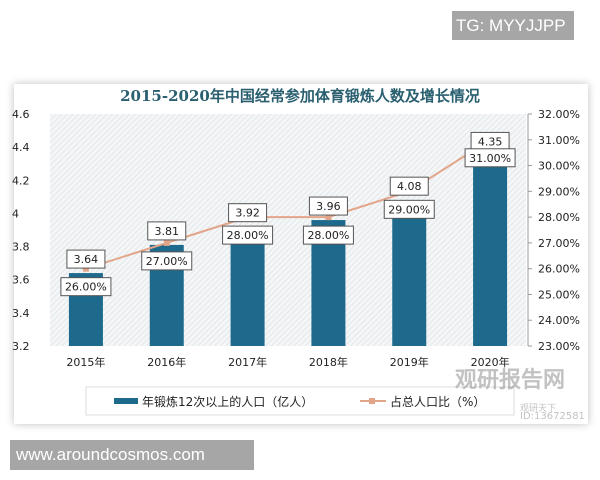 This screenshot has height=480, width=600. Describe the element at coordinates (85, 362) in the screenshot. I see `x-tick-label: 2015年` at that location.